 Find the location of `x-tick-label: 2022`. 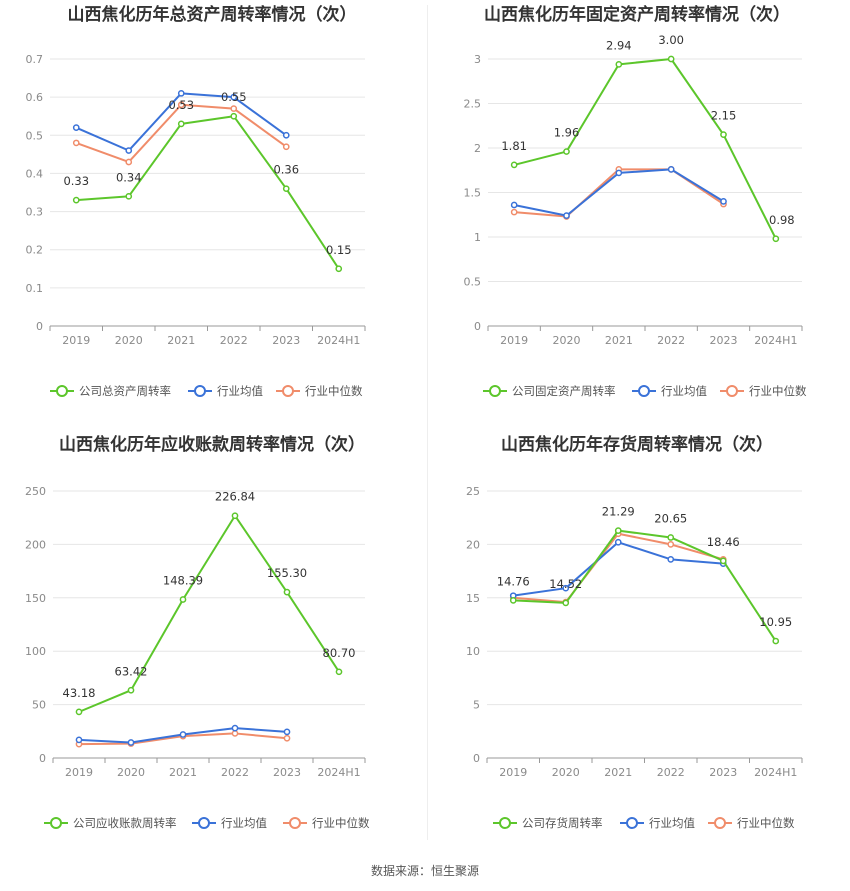

x-tick-label: 2022 is located at coordinates (234, 340).